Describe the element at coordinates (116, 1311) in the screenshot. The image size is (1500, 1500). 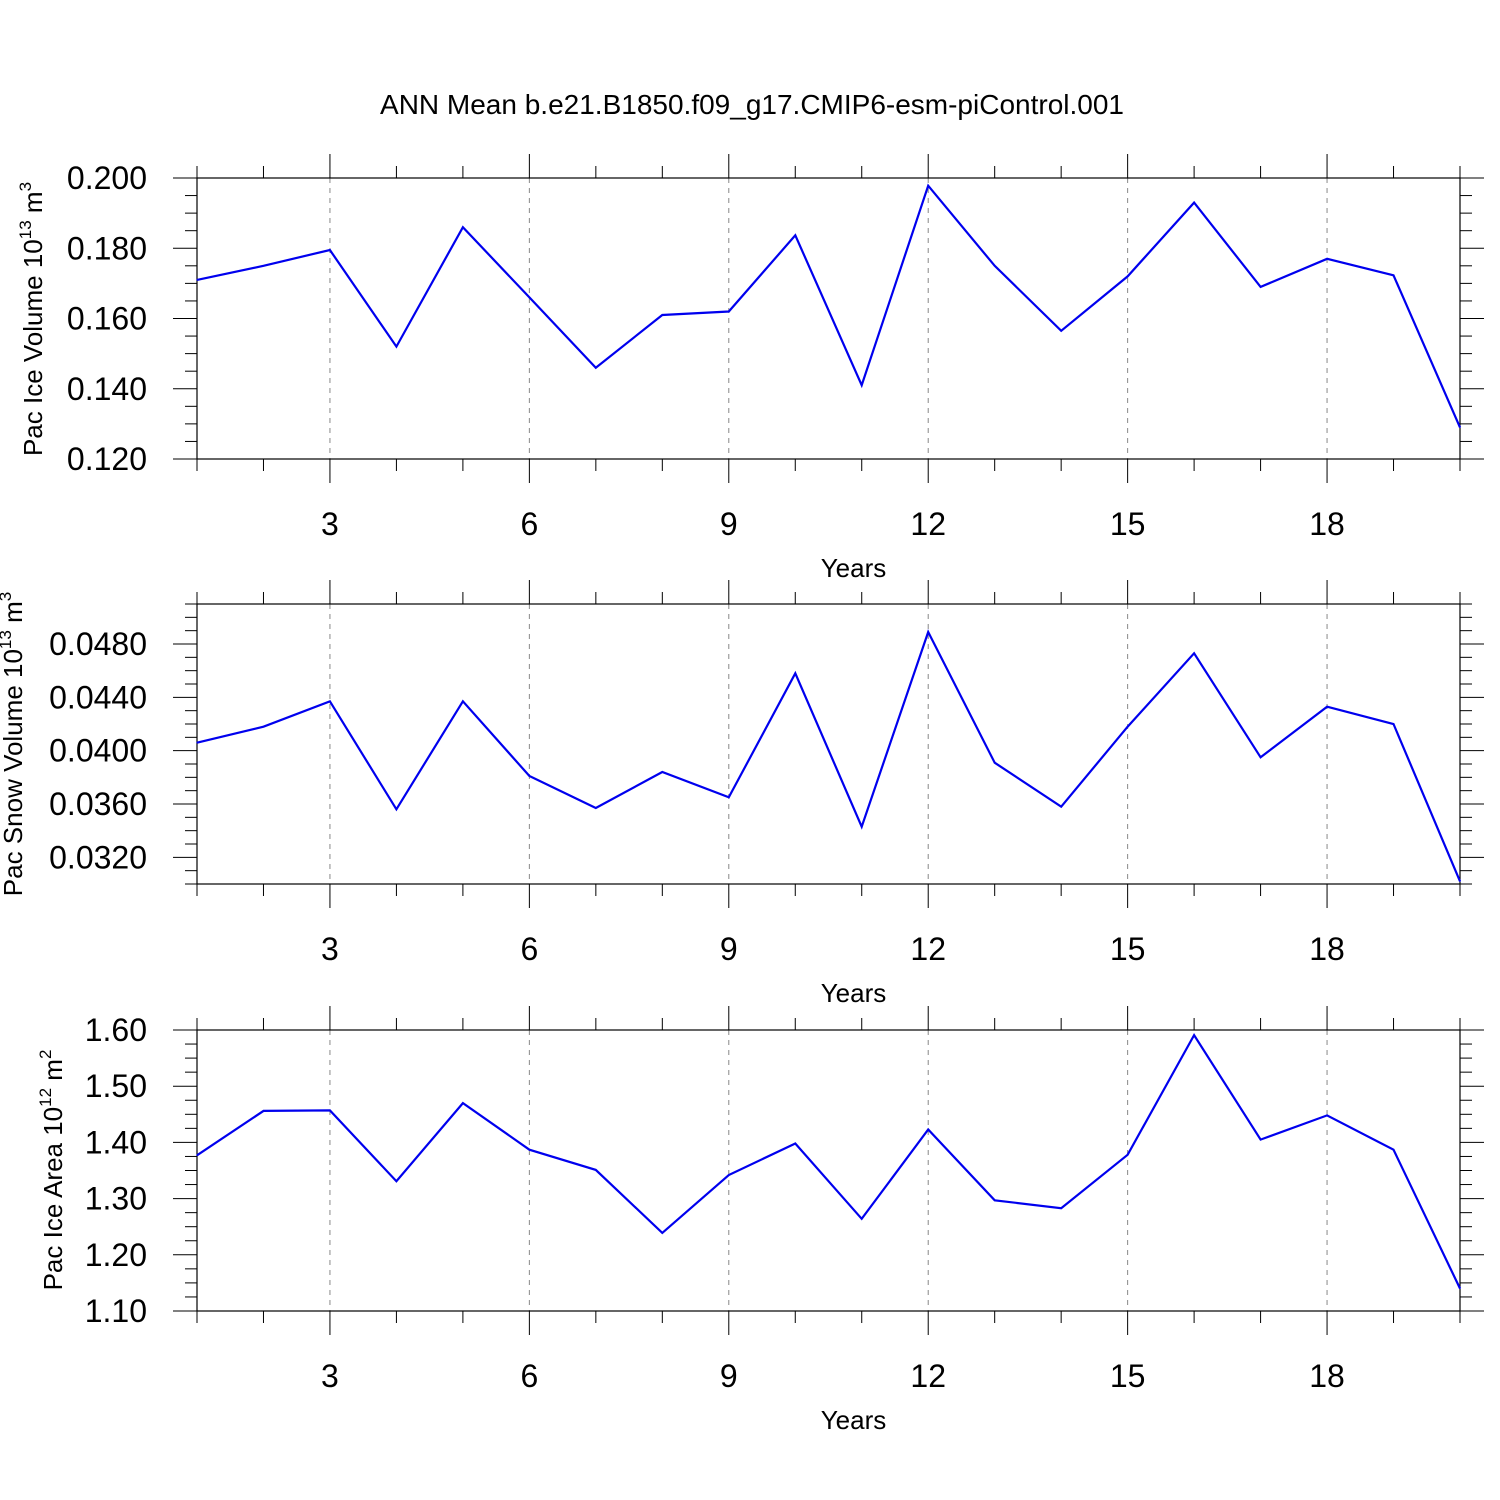
I see `y-tick-label: 1.10` at that location.